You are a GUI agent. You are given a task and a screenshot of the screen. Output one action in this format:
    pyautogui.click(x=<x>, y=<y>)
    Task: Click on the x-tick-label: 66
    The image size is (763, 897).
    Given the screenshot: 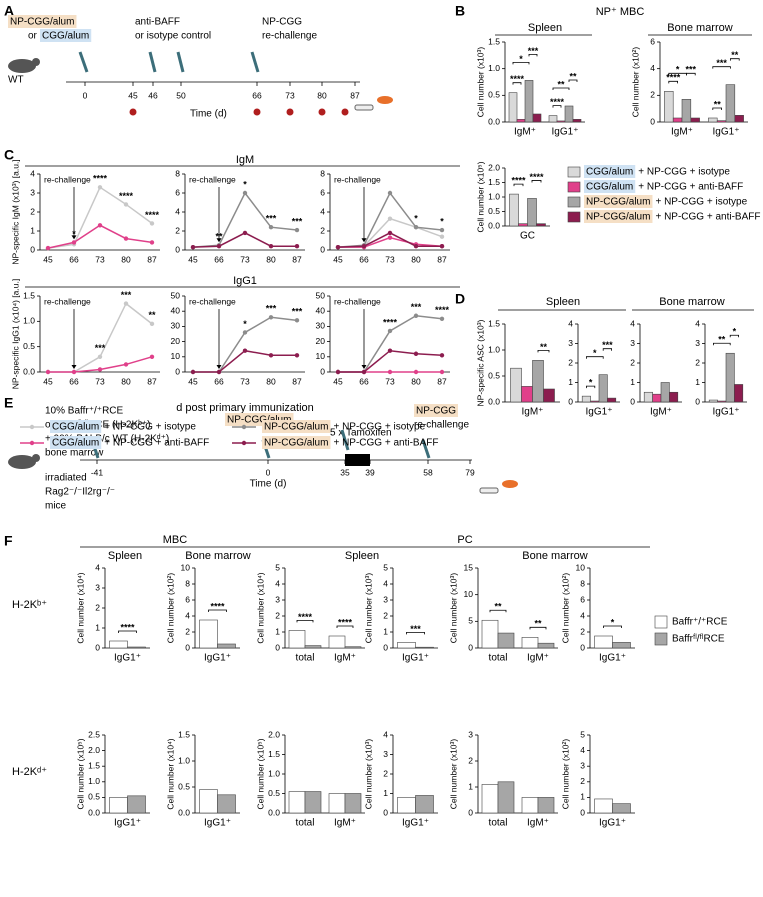 What is the action you would take?
    pyautogui.click(x=364, y=381)
    